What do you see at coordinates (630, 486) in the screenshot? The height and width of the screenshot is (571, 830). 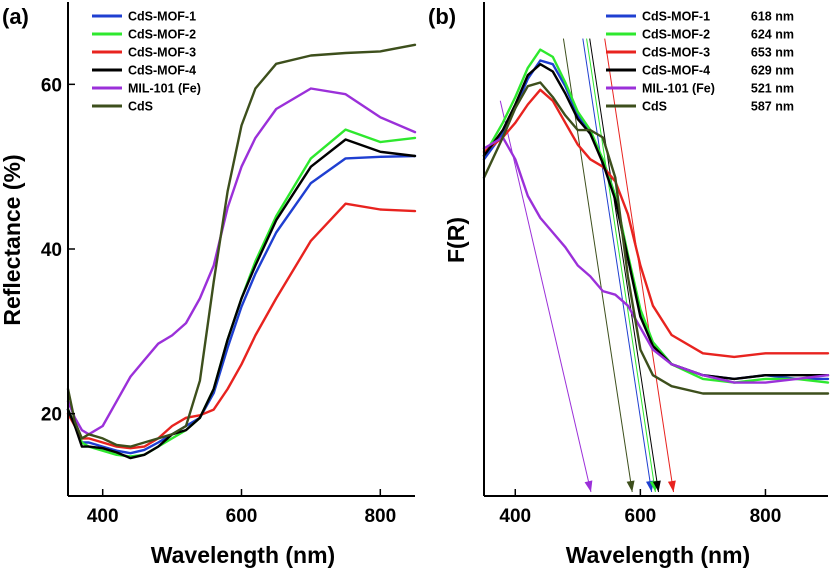 I see `panel-b-arrowhead-cds` at bounding box center [630, 486].